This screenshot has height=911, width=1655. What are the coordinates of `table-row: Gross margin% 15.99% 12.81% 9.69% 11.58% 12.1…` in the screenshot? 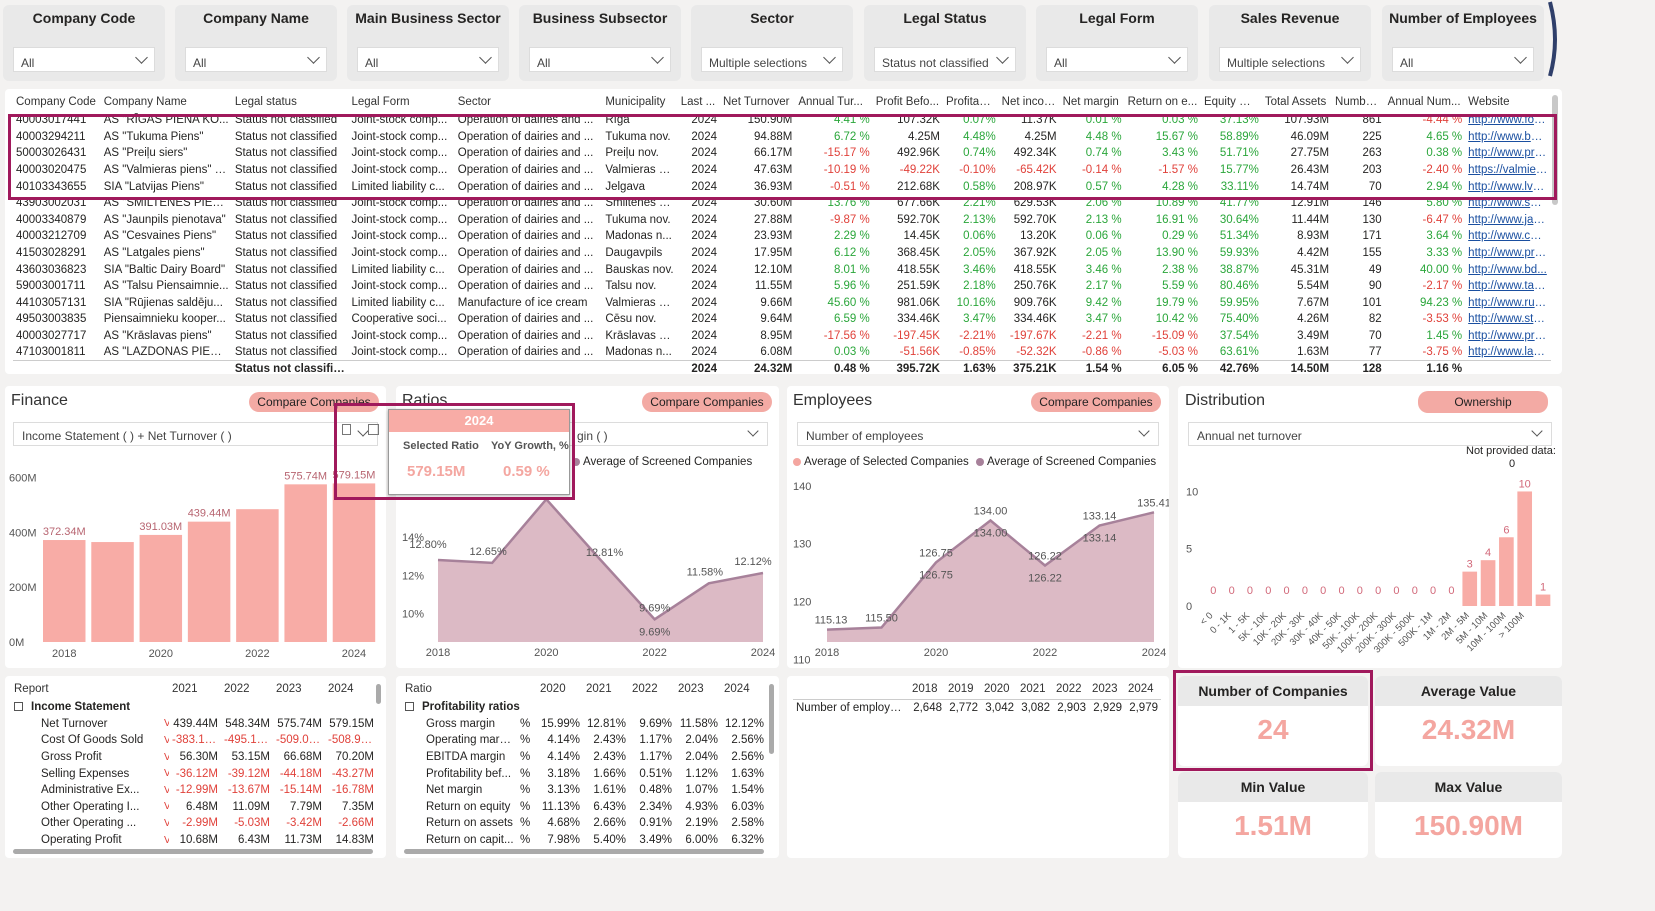 It's located at (584, 724).